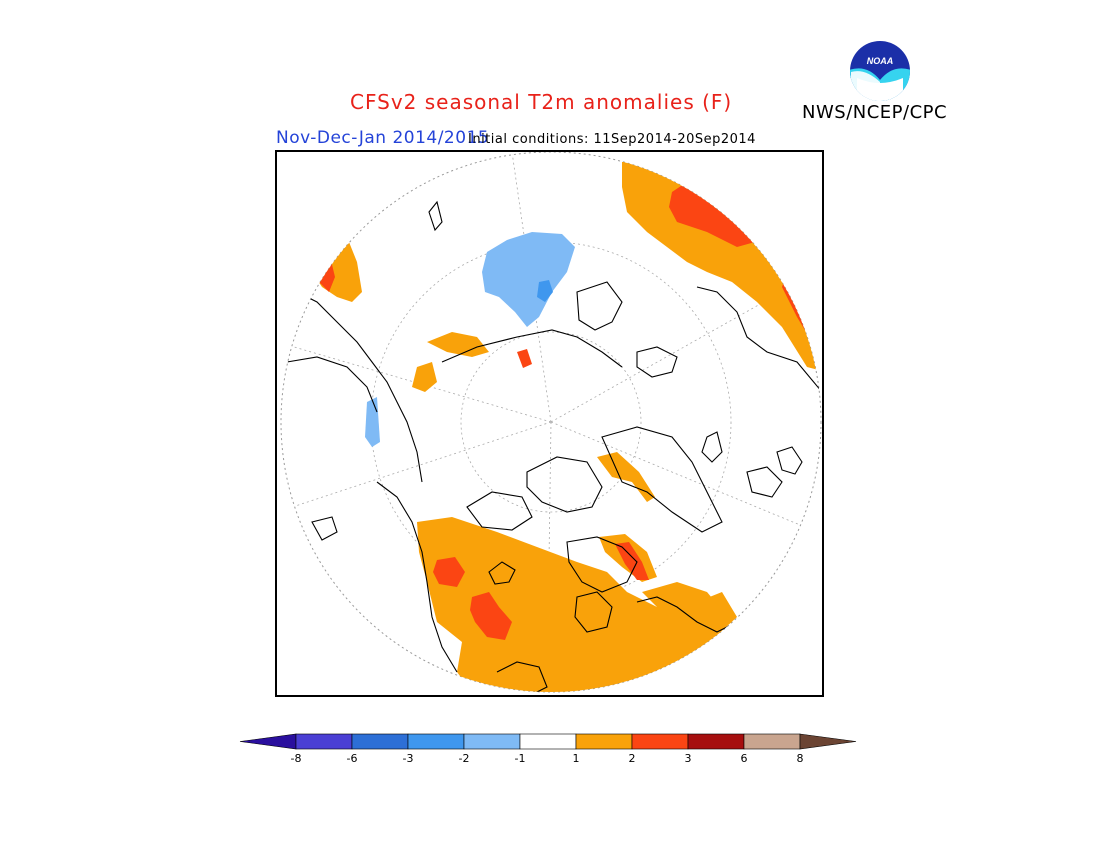 The image size is (1100, 850). What do you see at coordinates (828, 741) in the screenshot?
I see `colorbar-arrow-right` at bounding box center [828, 741].